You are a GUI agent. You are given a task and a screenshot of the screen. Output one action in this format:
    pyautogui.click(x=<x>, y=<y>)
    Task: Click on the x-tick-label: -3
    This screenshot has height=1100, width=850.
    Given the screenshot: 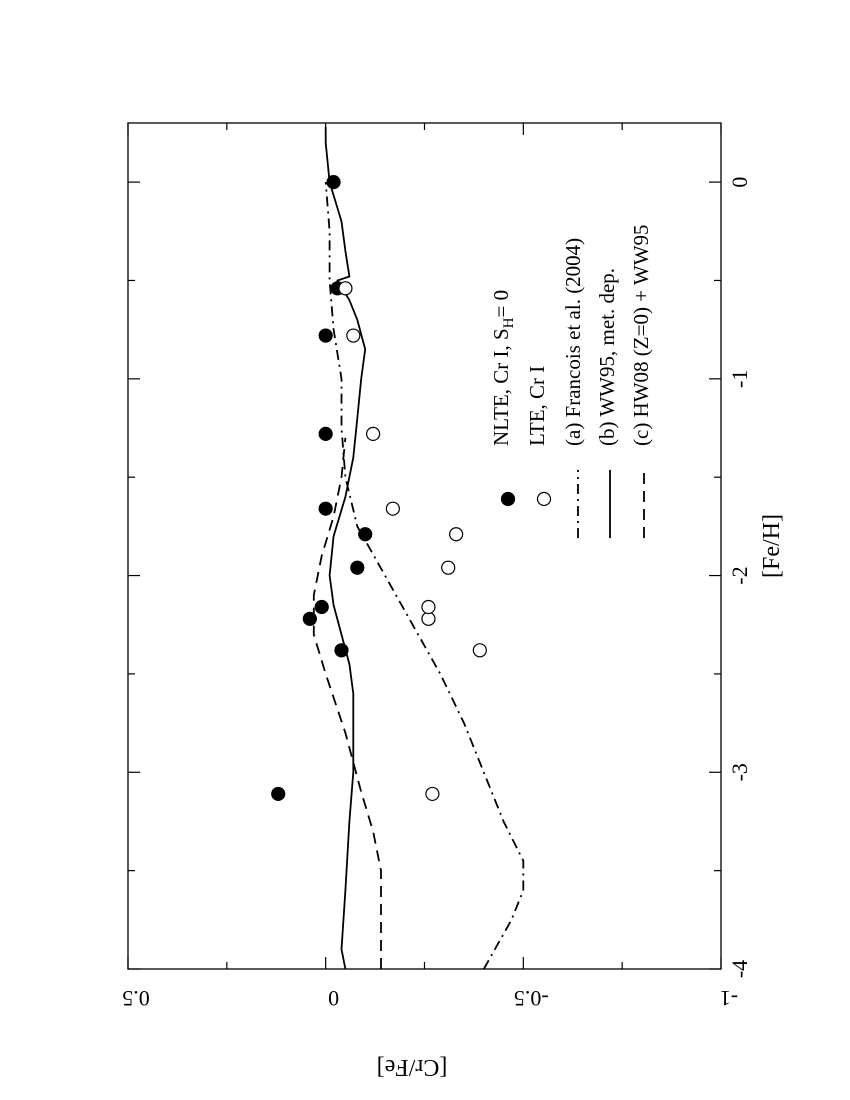 What is the action you would take?
    pyautogui.click(x=739, y=772)
    